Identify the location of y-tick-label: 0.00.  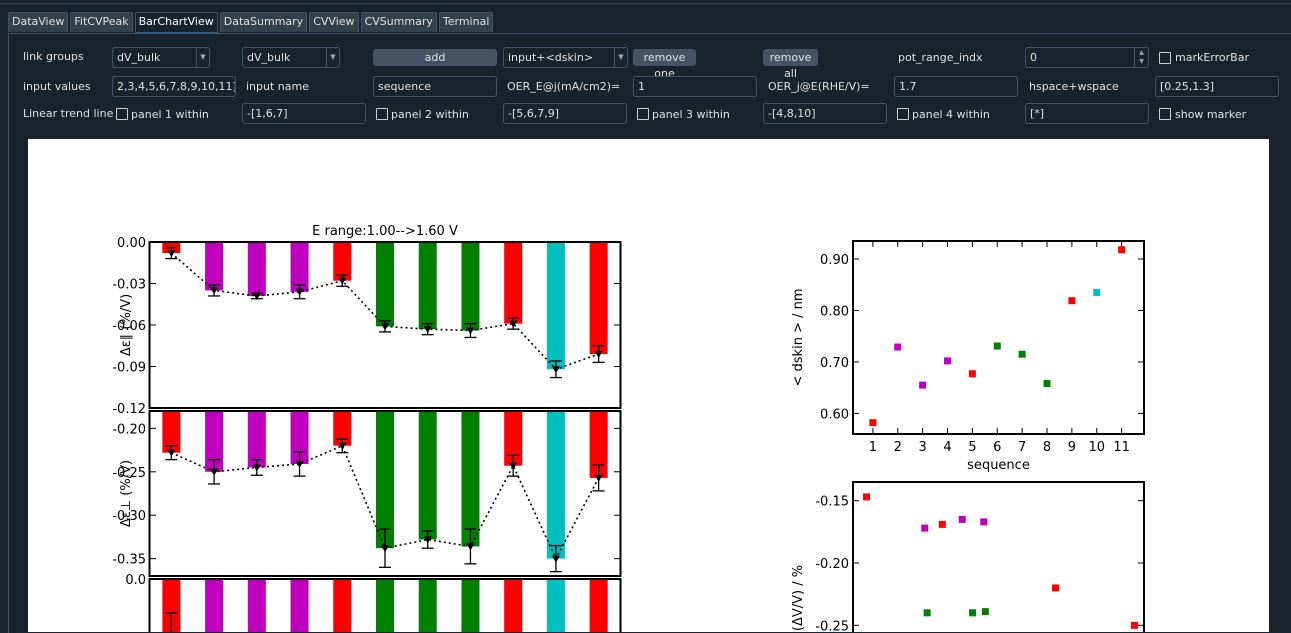
(131, 243).